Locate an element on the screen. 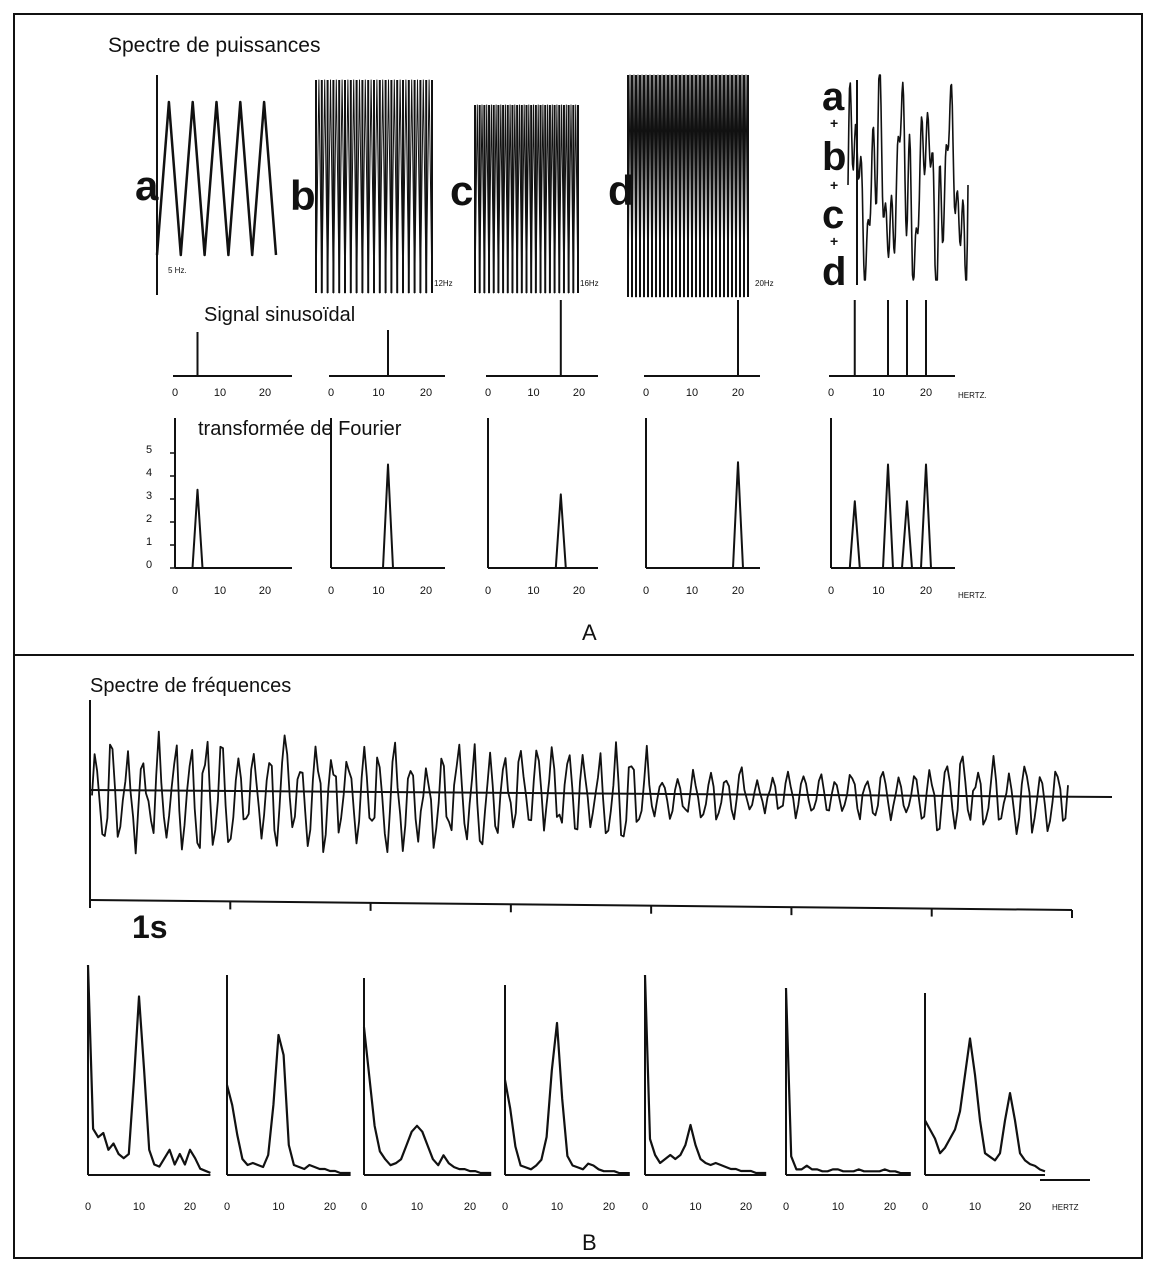 This screenshot has width=1159, height=1273. waveform-d is located at coordinates (688, 186).